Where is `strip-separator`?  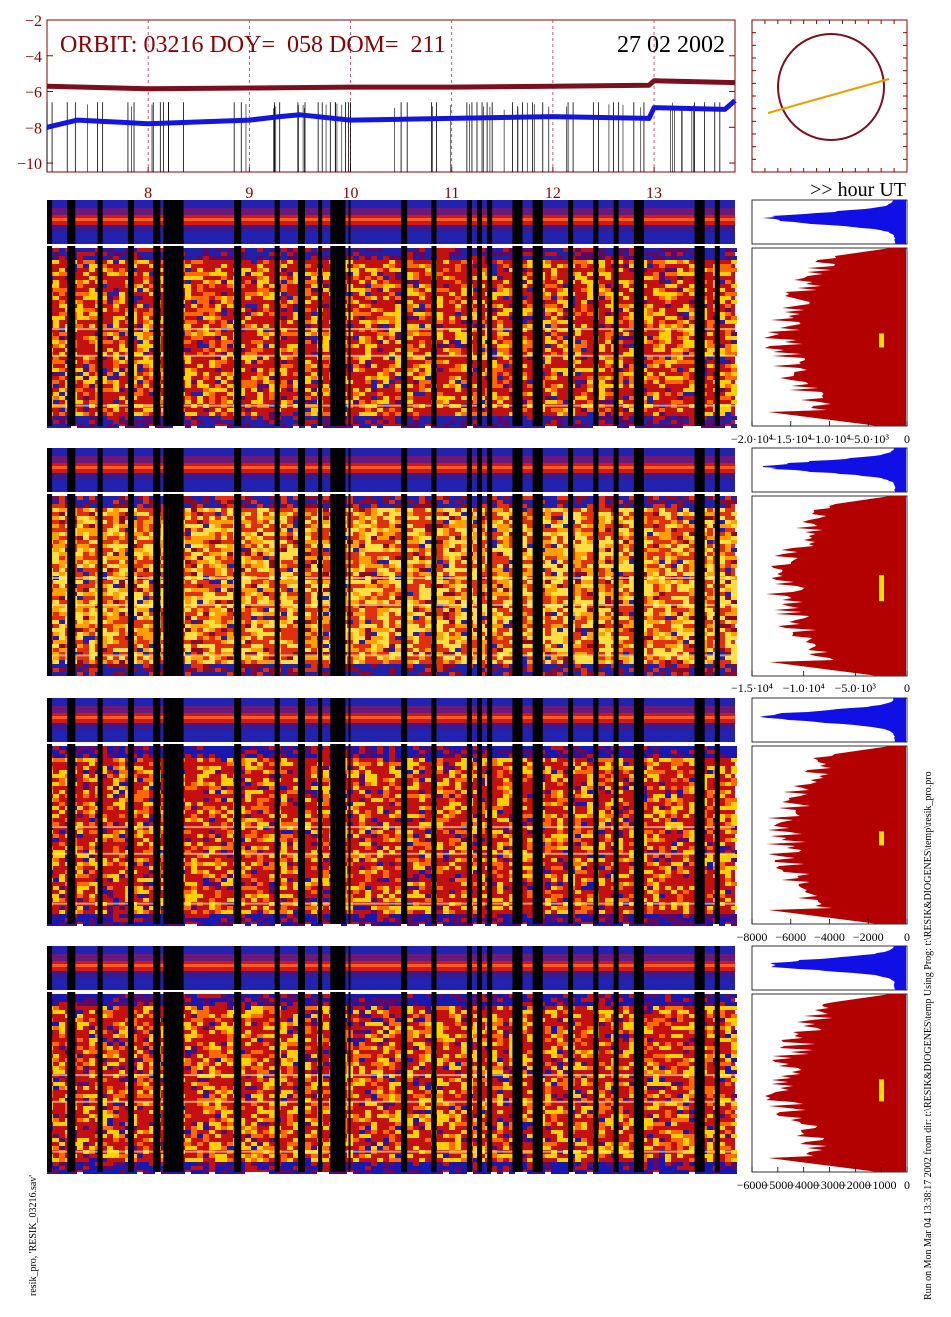 strip-separator is located at coordinates (391, 245).